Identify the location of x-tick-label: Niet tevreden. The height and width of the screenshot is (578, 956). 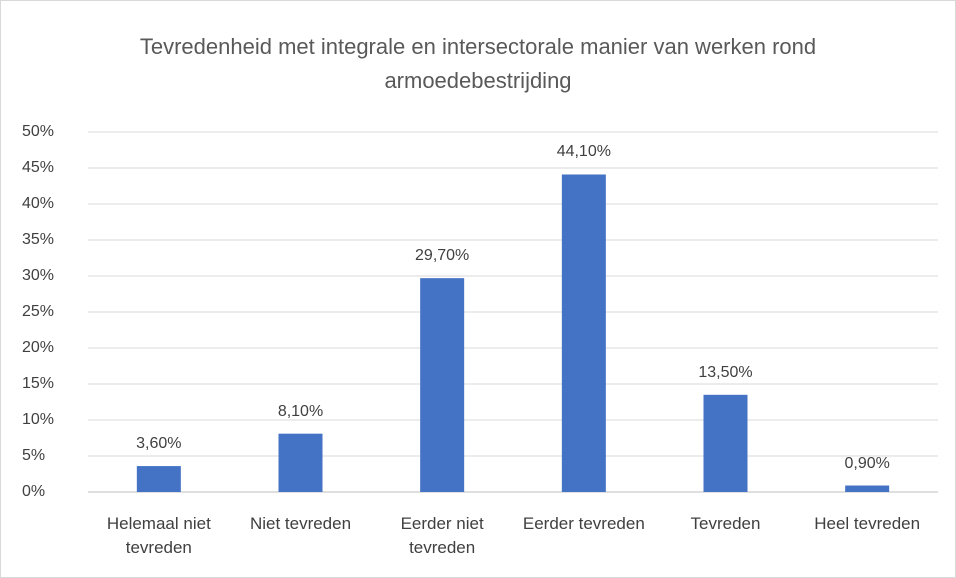
(300, 523).